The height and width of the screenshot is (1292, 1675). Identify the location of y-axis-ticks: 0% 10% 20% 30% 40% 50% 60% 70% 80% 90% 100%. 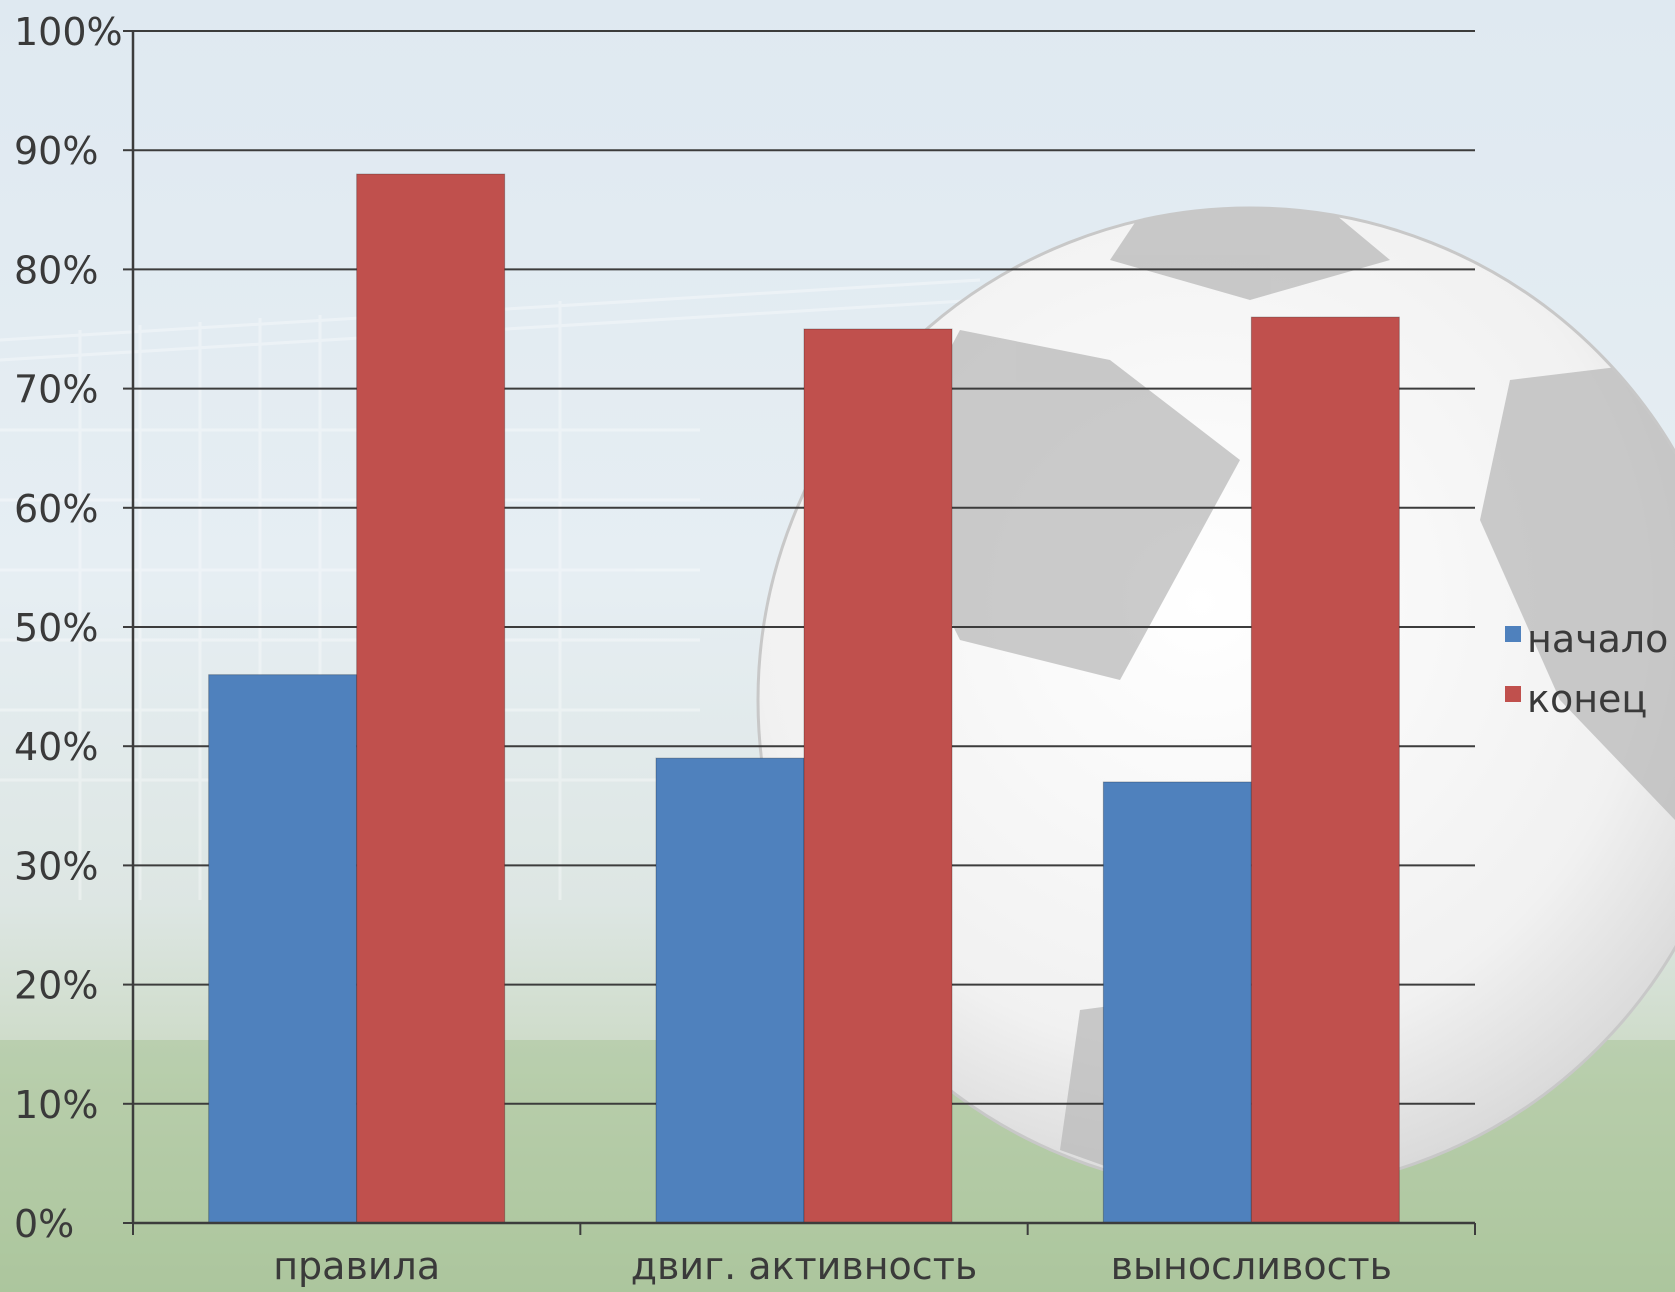
(73, 628).